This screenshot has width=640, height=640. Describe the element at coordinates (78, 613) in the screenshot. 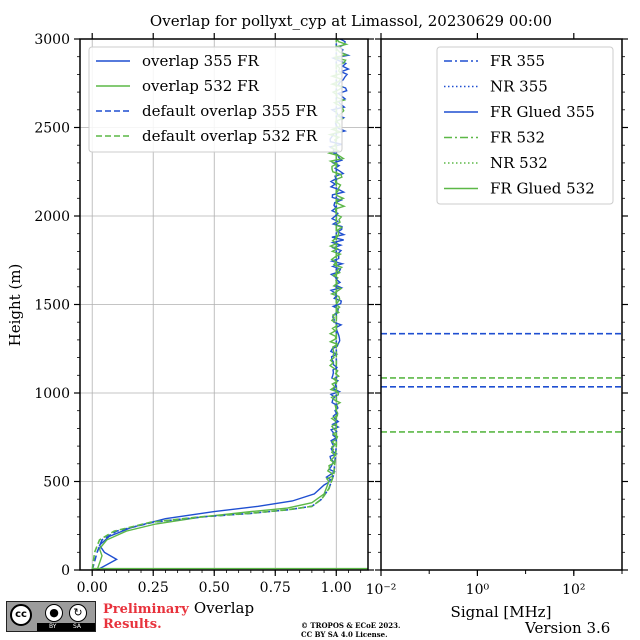

I see `share-alike-icon: ↻` at that location.